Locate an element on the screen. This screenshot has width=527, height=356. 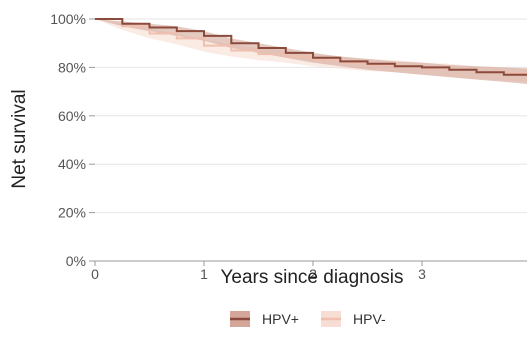
y-tick-label: 60% is located at coordinates (72, 116).